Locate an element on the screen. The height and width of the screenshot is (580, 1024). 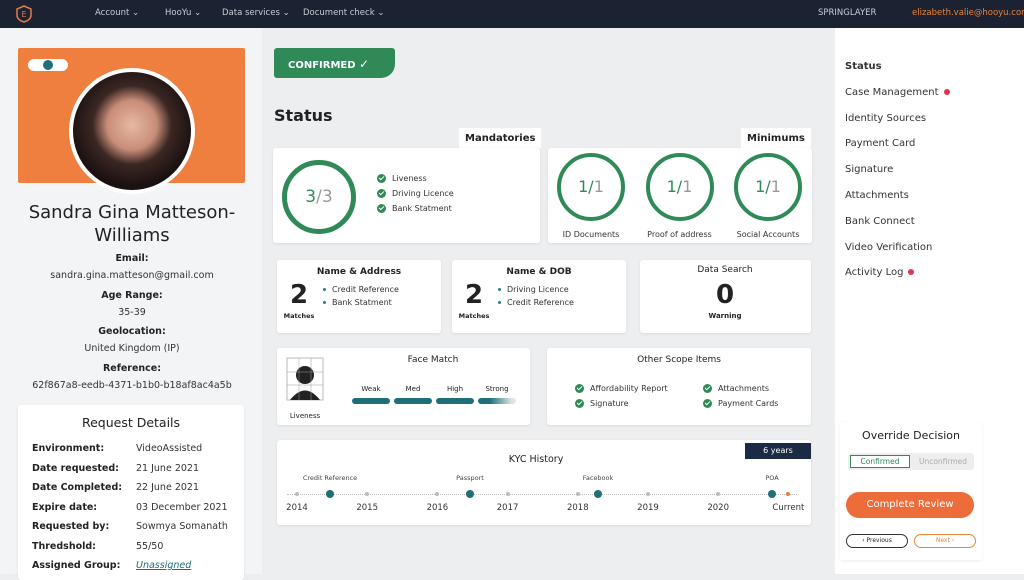
face-caption: Liveness is located at coordinates (305, 416).